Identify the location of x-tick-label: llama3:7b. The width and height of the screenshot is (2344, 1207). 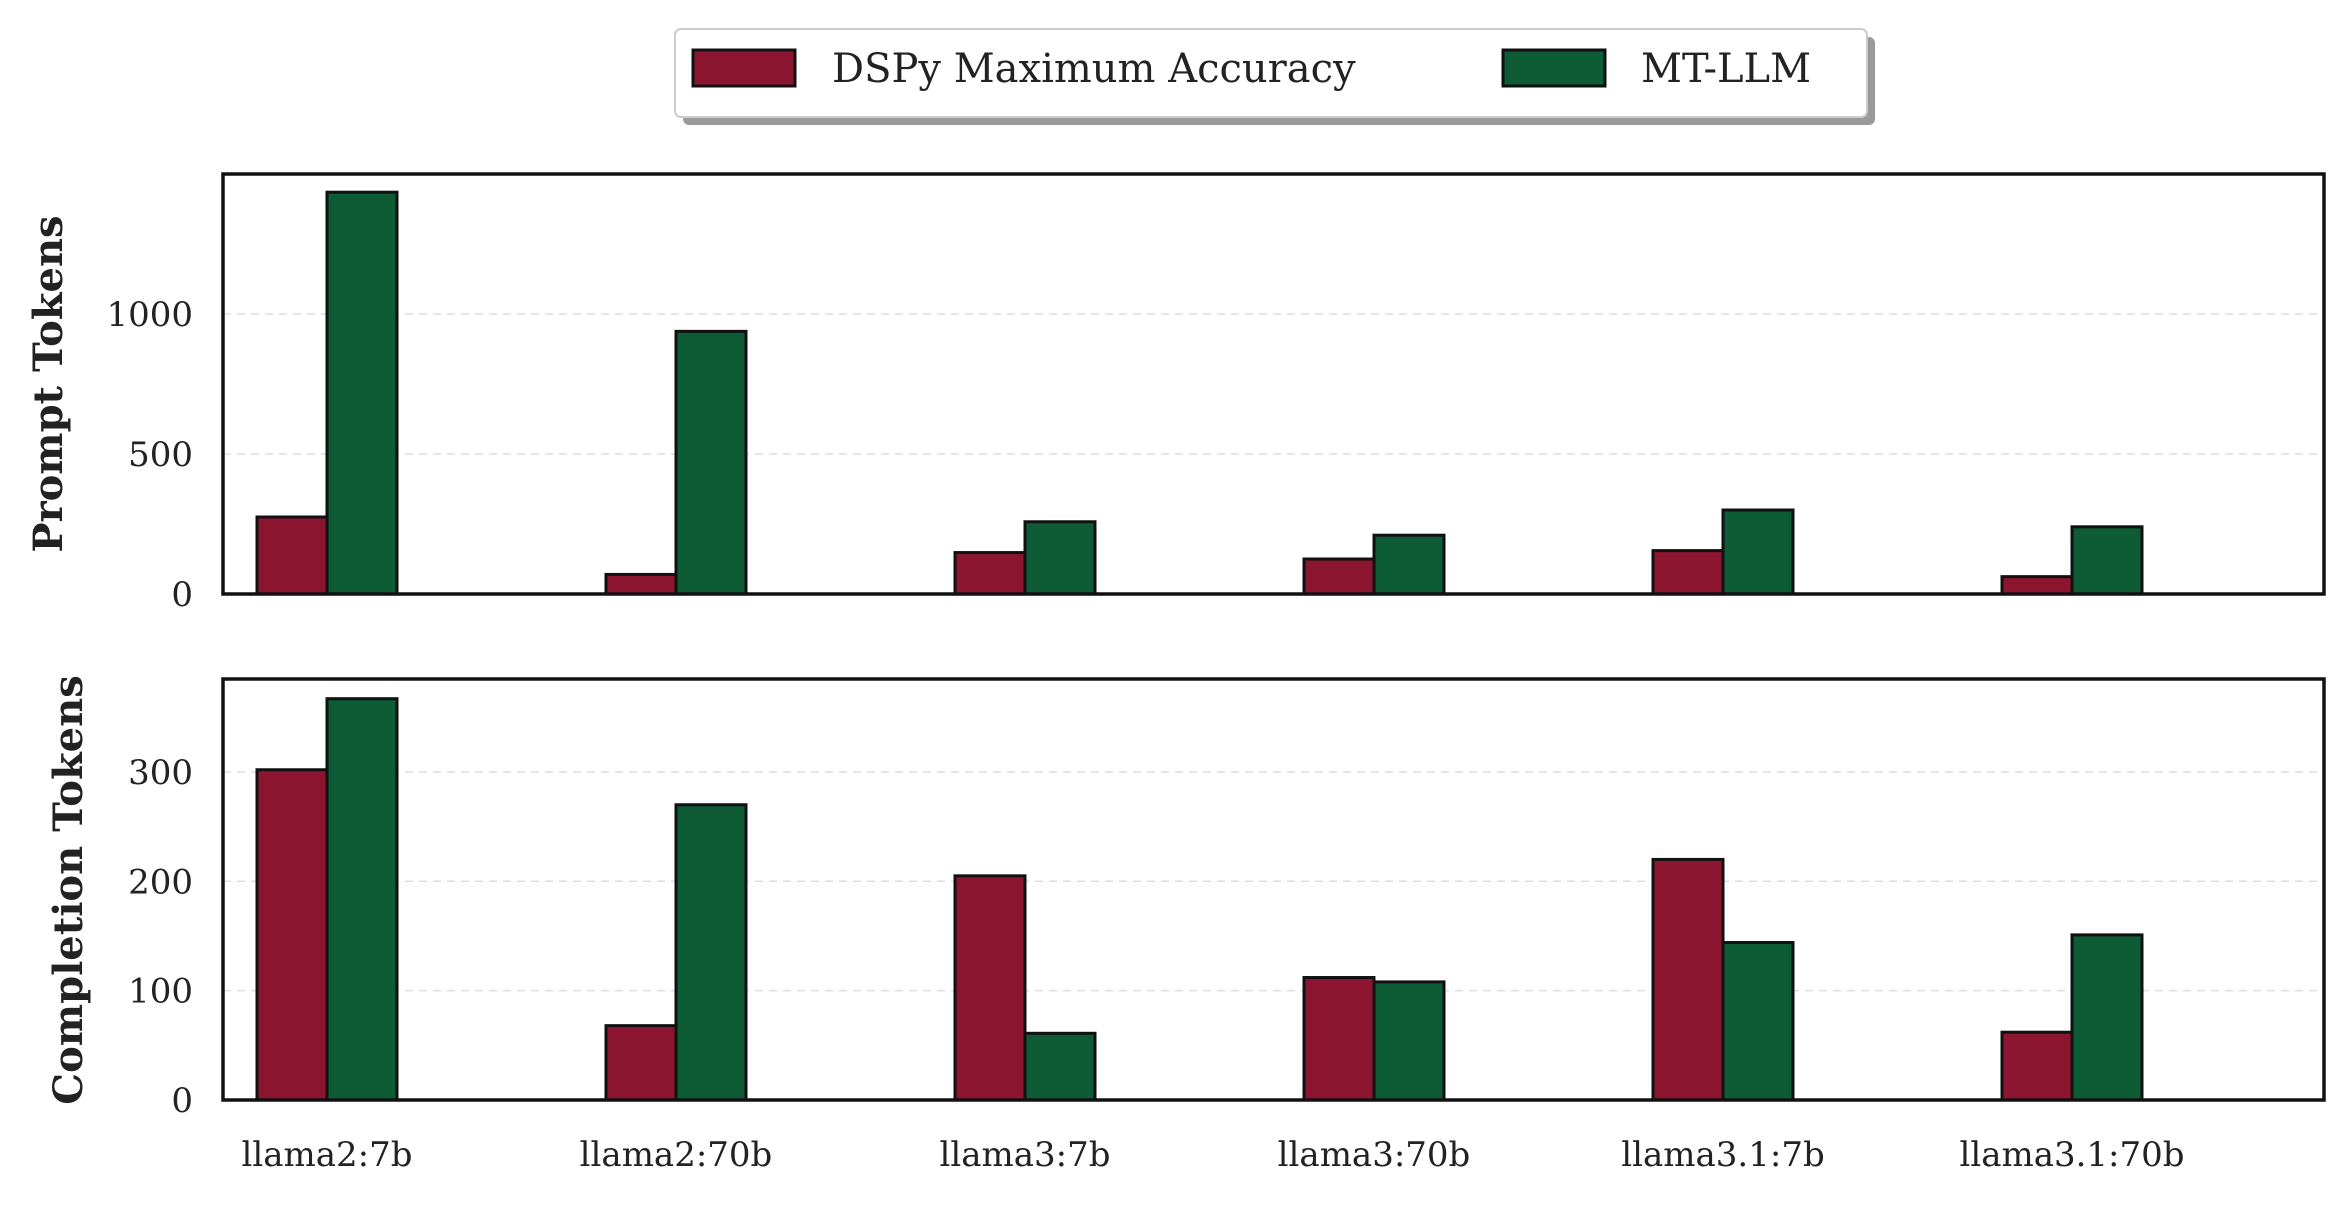
(1024, 1155).